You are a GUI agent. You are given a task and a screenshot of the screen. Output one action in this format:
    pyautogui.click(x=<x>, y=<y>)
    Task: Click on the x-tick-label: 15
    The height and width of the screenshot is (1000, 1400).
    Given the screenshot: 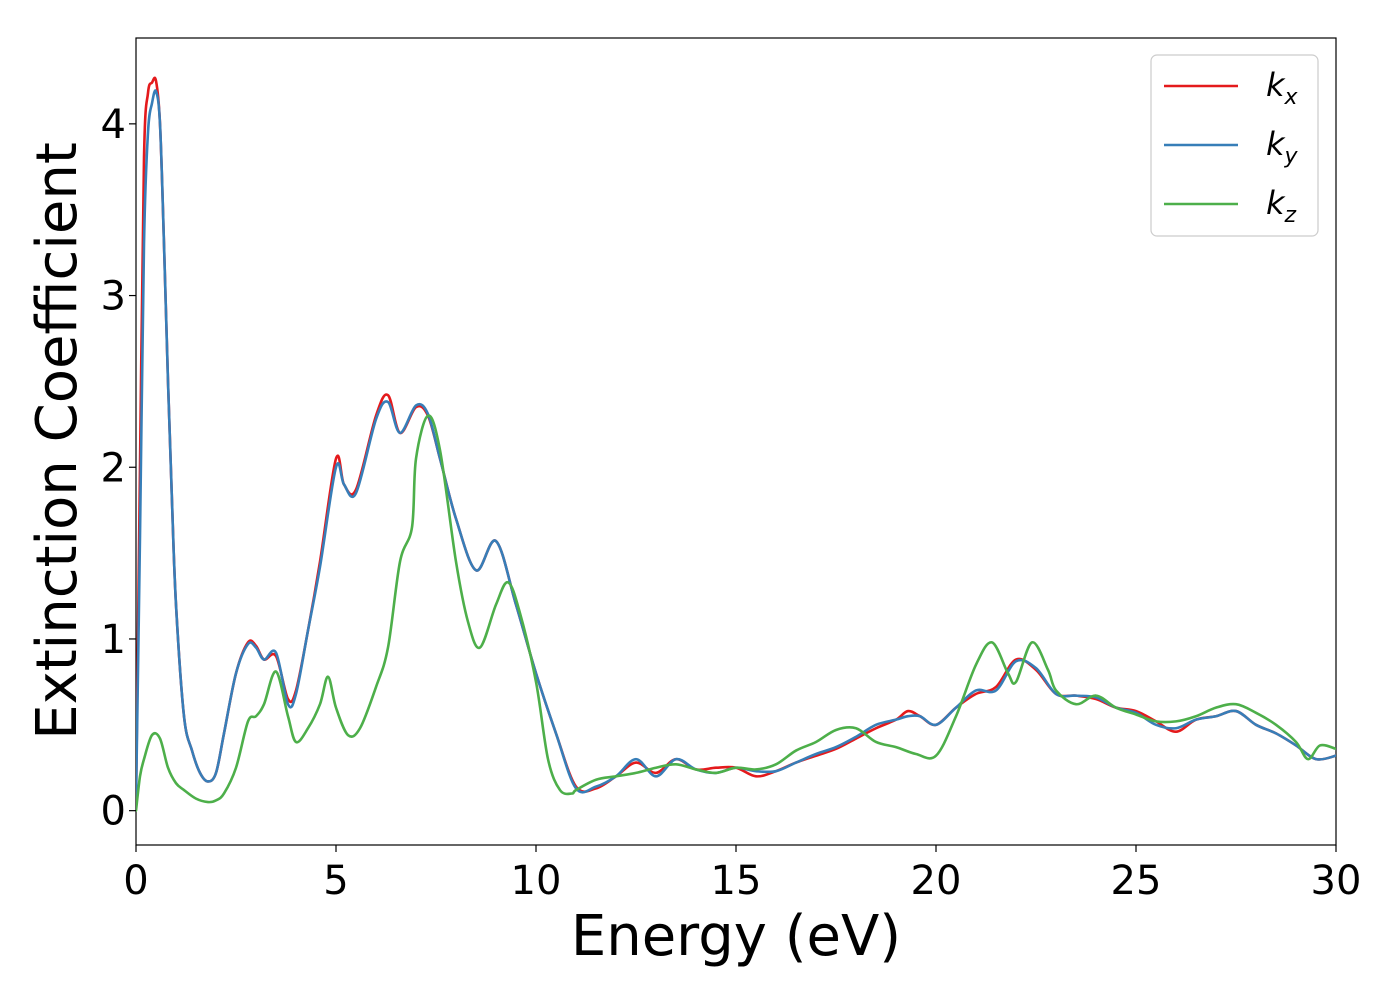 What is the action you would take?
    pyautogui.click(x=736, y=881)
    